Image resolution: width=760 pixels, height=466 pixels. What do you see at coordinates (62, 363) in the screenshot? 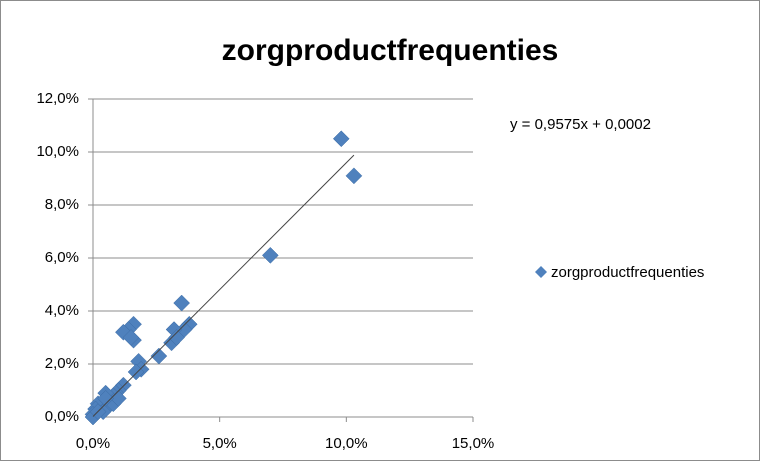
I see `y-tick-label: 2,0%` at bounding box center [62, 363].